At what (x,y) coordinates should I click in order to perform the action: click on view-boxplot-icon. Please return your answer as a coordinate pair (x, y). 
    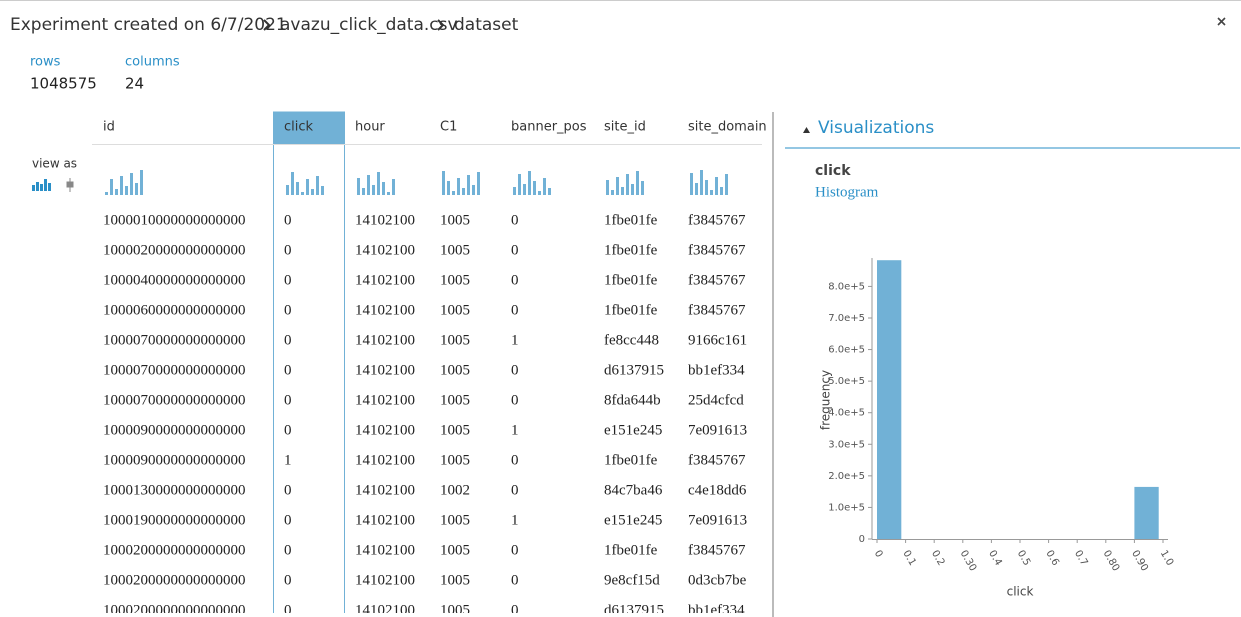
    Looking at the image, I should click on (70, 185).